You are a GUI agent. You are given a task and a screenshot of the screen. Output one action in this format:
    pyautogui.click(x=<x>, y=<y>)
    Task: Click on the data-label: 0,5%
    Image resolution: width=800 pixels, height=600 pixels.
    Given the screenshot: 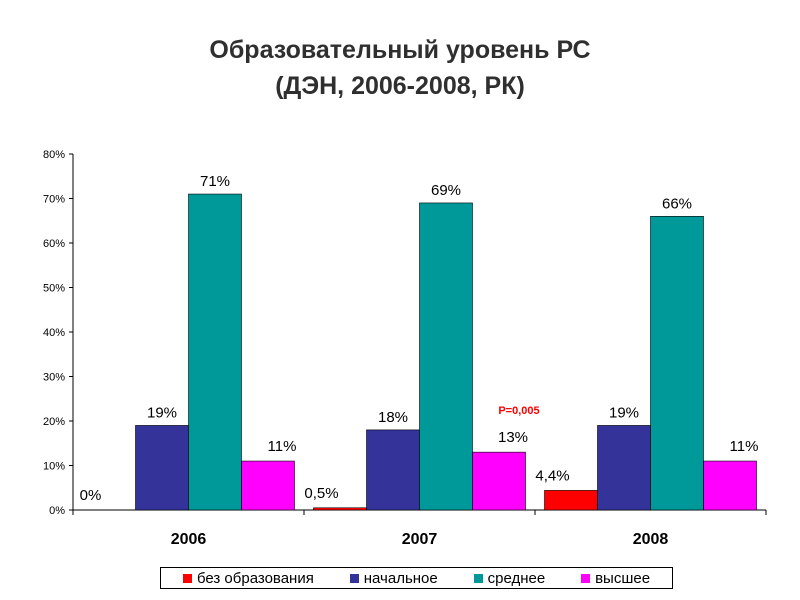 What is the action you would take?
    pyautogui.click(x=321, y=493)
    